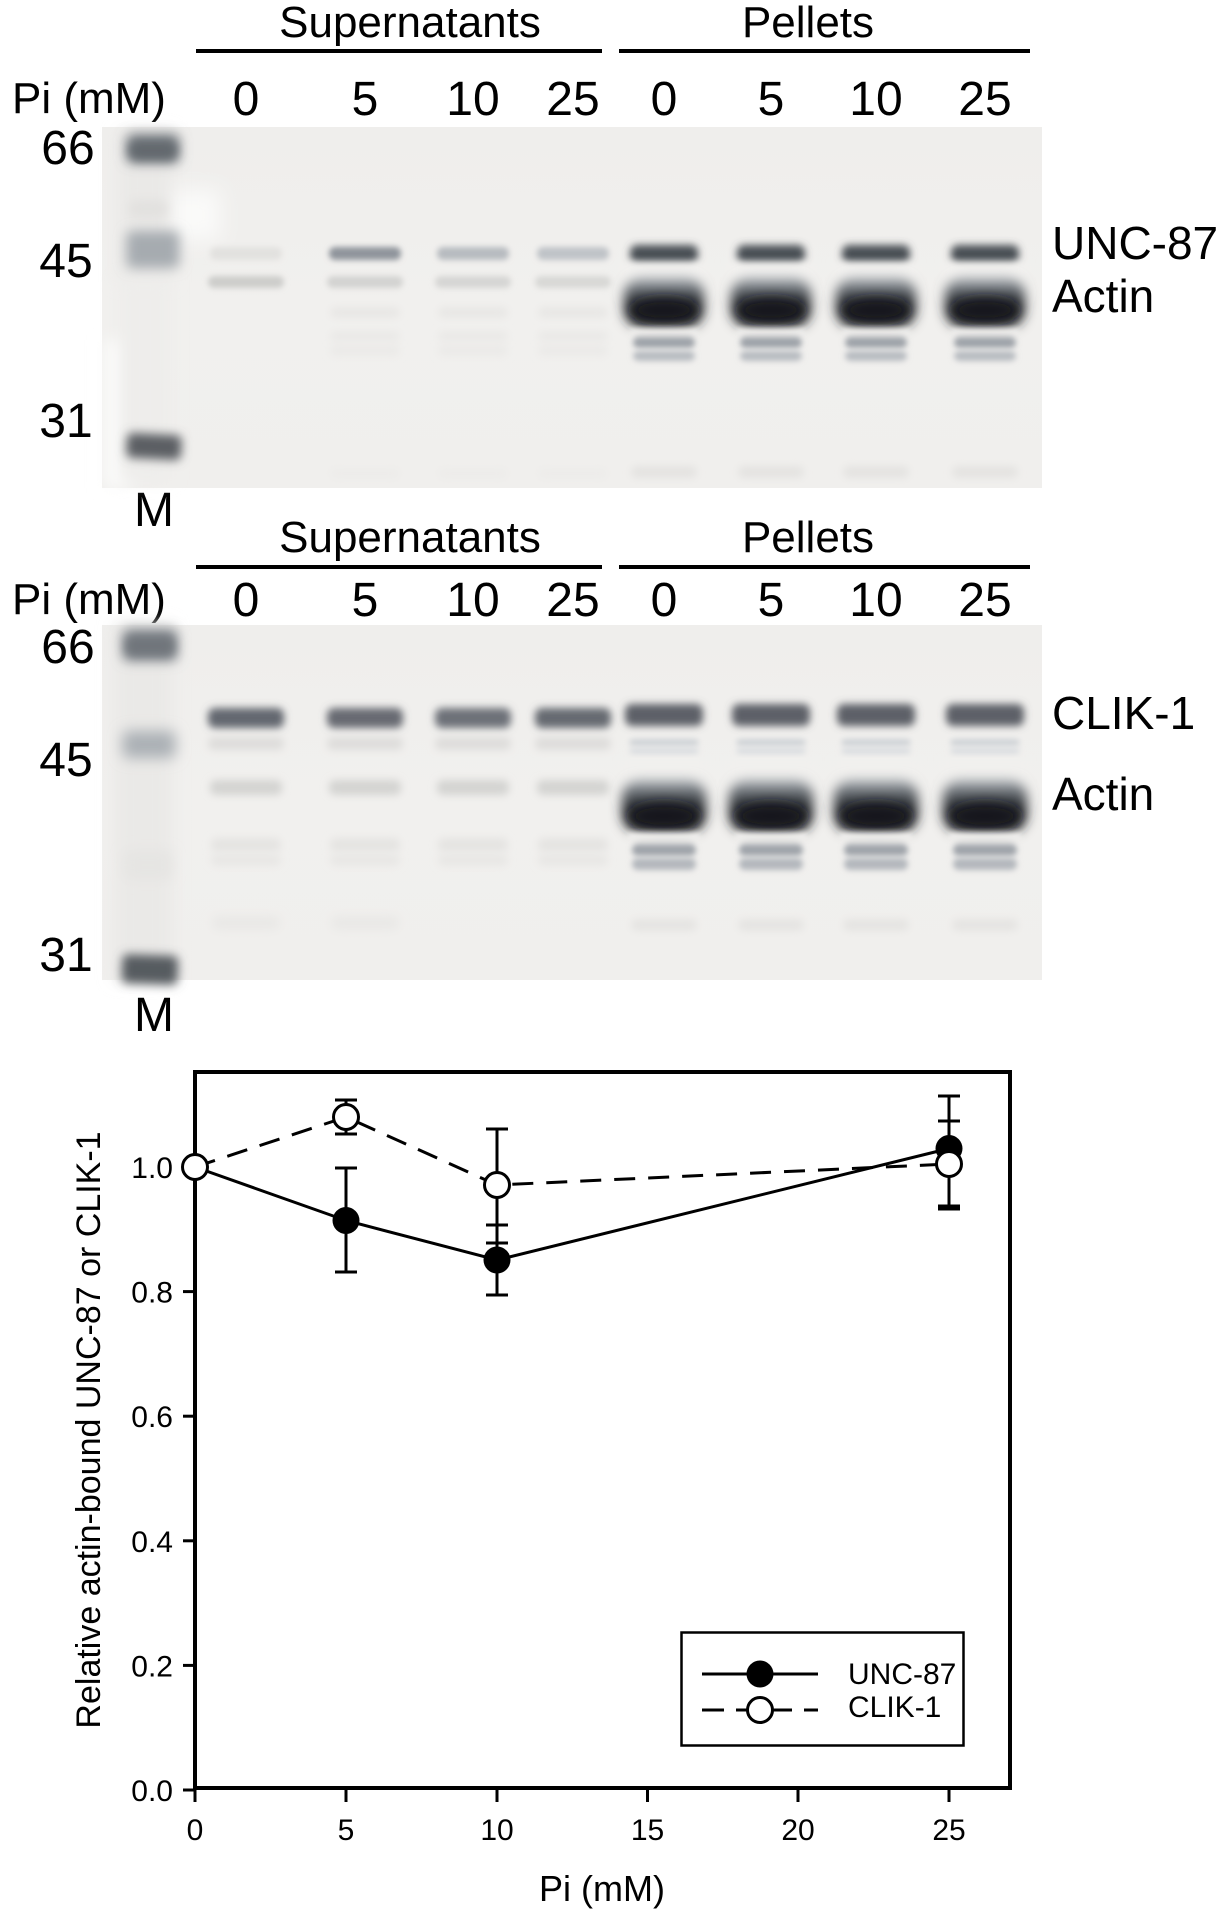 This screenshot has height=1920, width=1221. I want to click on svg-text:Relative actin-bound UNC-87 or: Relative actin-bound UNC-87 or CLIK-1, so click(89, 1429).